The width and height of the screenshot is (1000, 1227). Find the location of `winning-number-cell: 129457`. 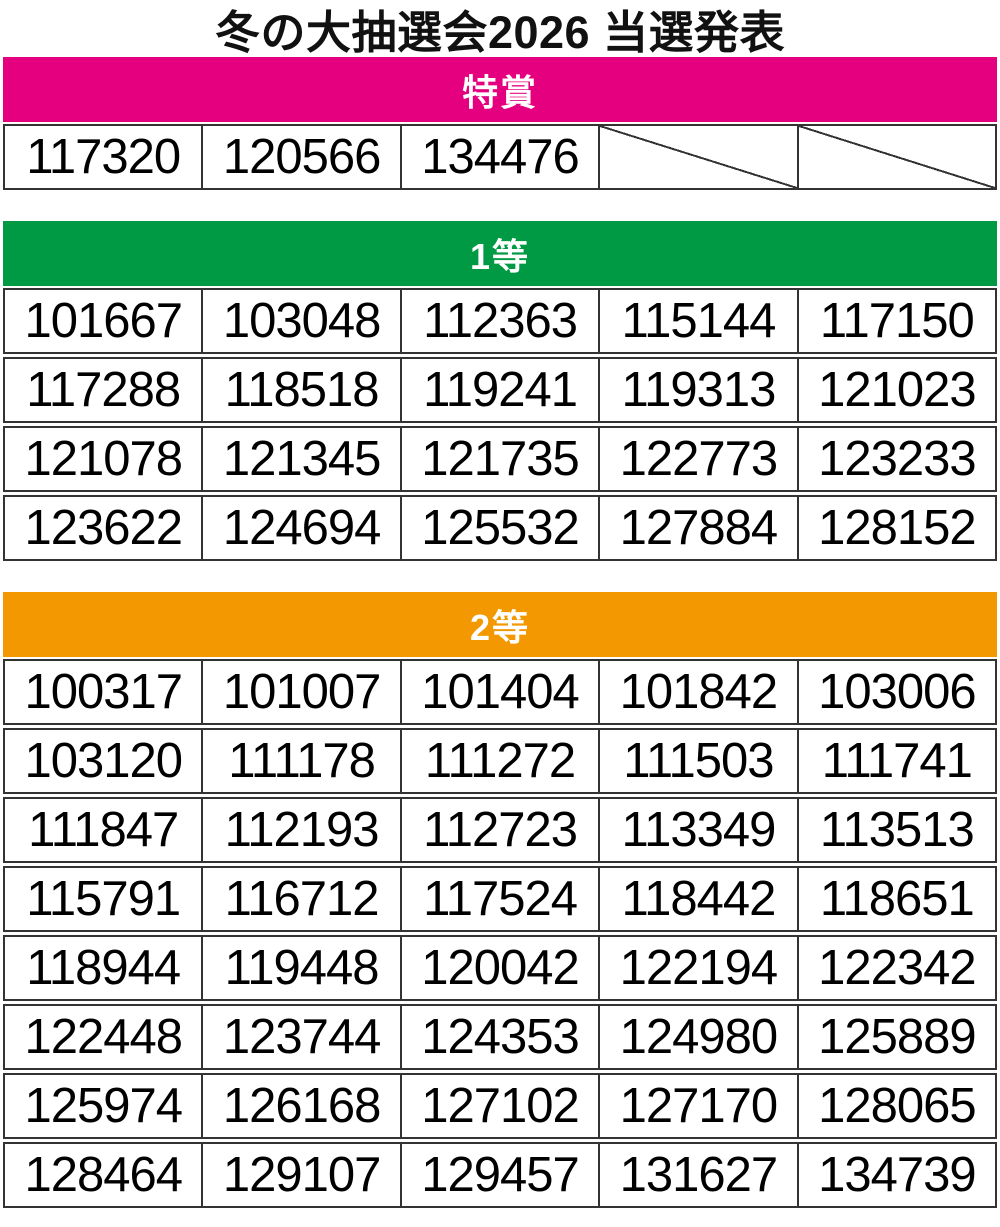

winning-number-cell: 129457 is located at coordinates (498, 1175).